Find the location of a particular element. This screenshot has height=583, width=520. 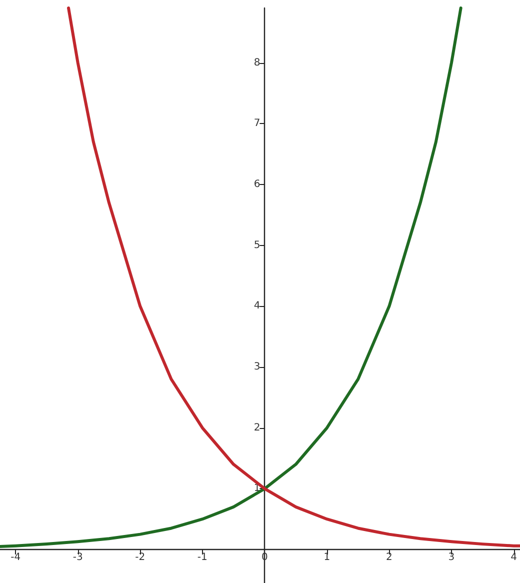

y-tick-label: 4 is located at coordinates (257, 306).